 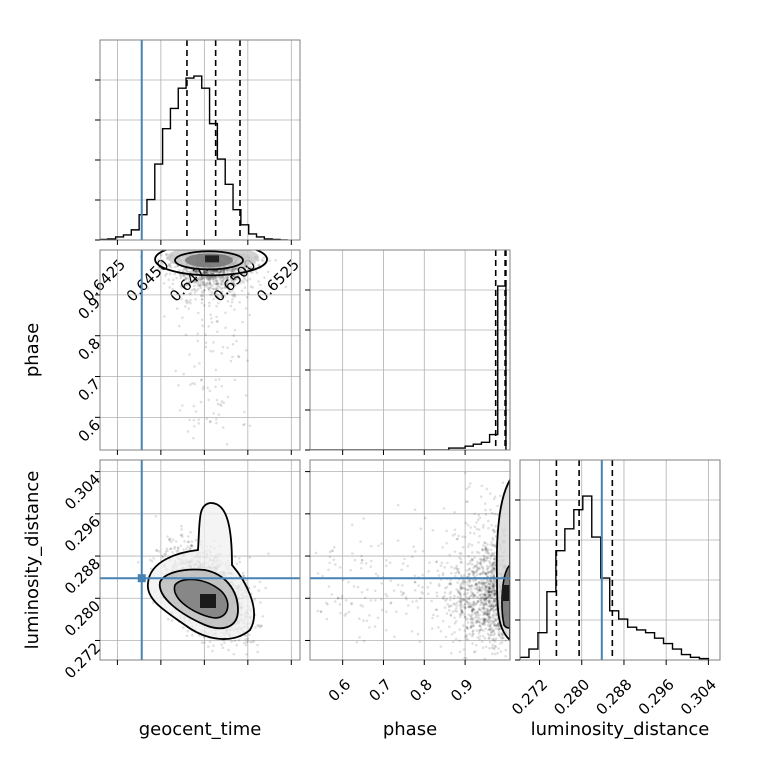 I want to click on x-tick-label: 0.6450, so click(x=148, y=280).